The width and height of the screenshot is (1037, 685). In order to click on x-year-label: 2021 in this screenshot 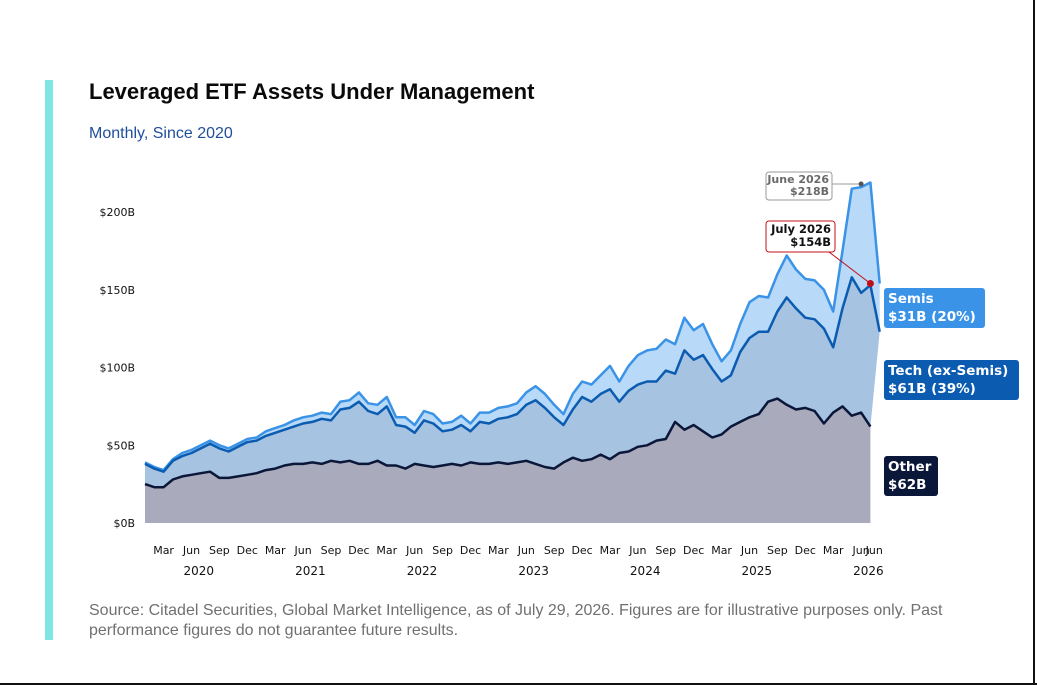, I will do `click(310, 571)`.